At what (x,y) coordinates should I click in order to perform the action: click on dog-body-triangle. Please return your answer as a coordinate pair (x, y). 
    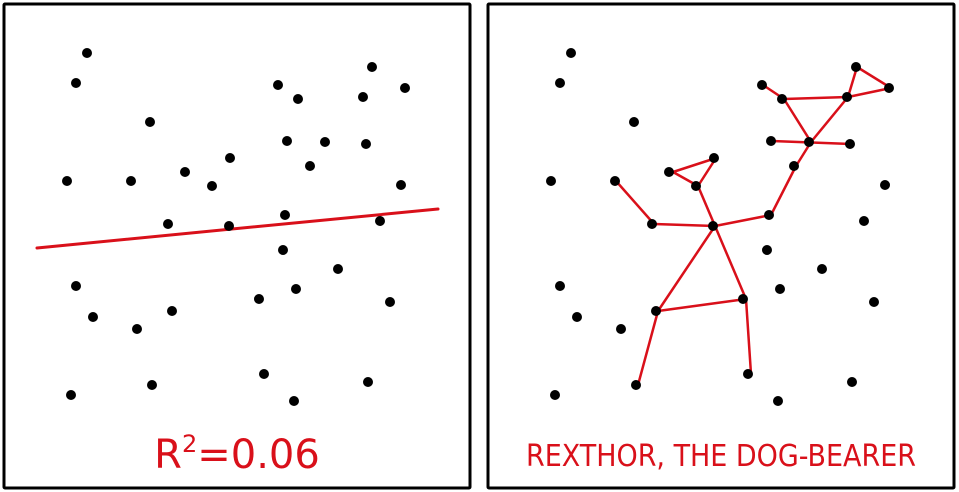
    Looking at the image, I should click on (816, 119).